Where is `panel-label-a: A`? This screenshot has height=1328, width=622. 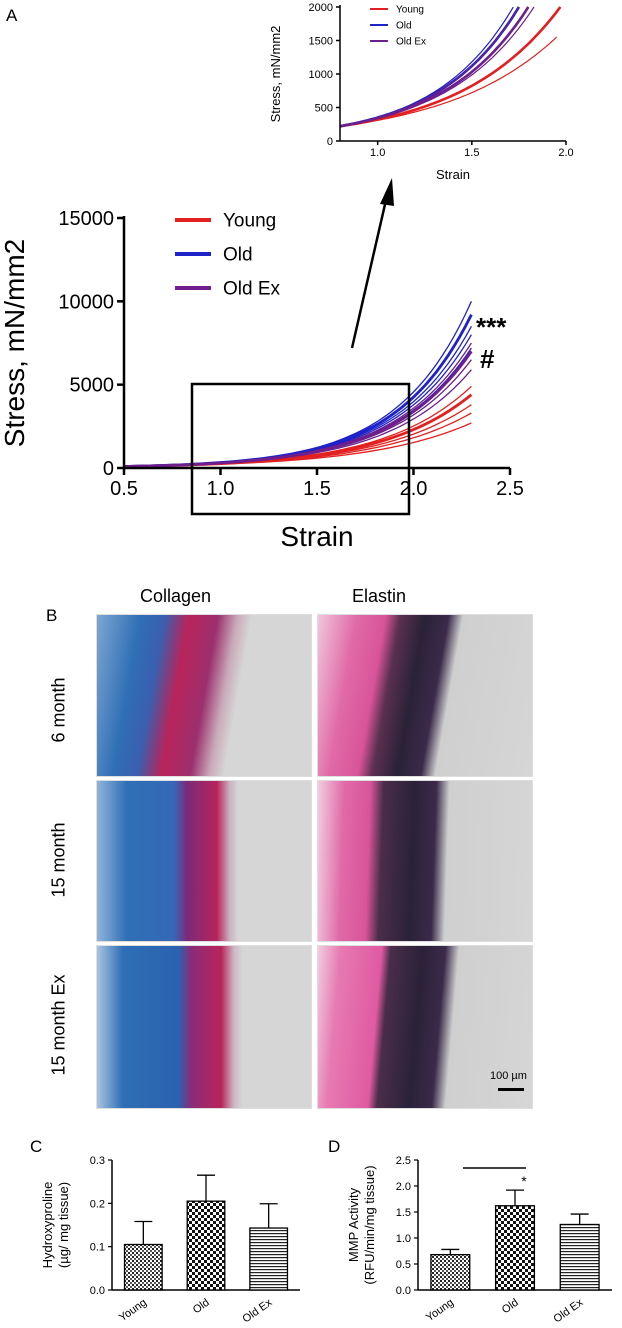
panel-label-a: A is located at coordinates (12, 15).